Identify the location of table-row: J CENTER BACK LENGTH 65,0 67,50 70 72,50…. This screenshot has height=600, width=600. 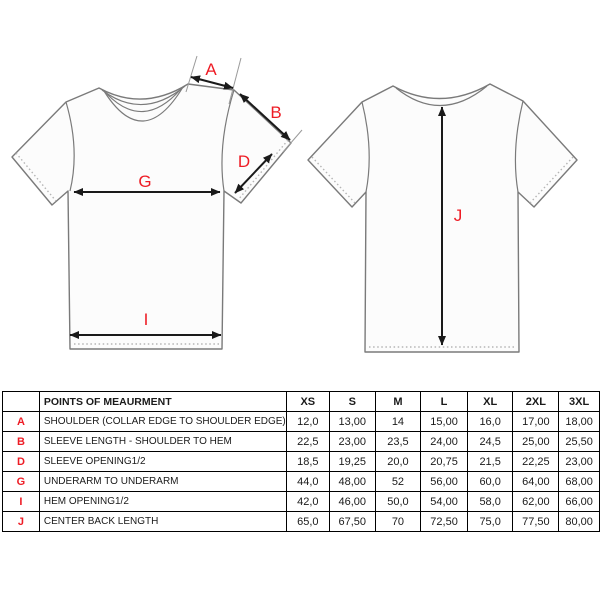
(301, 521).